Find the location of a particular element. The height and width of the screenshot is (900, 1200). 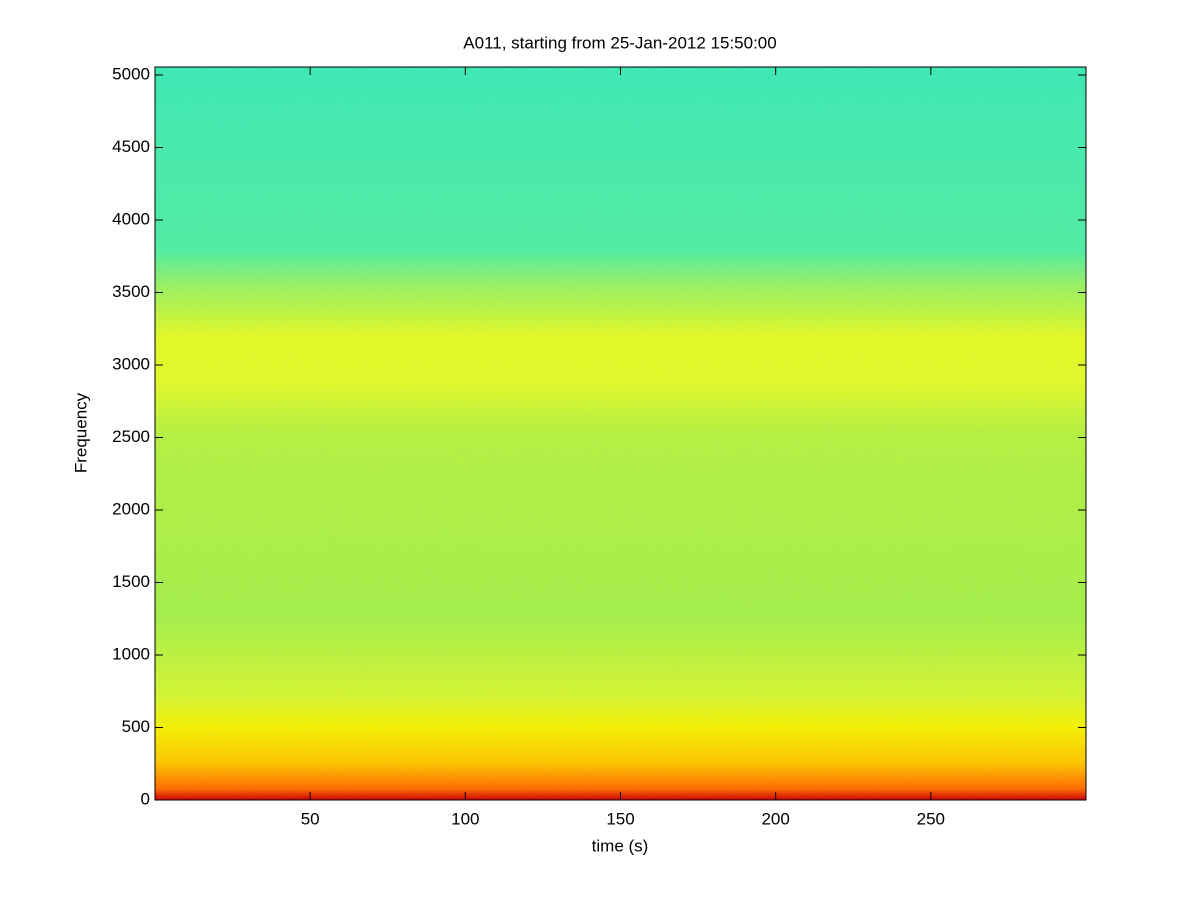

x-tick-label: 200 is located at coordinates (775, 818).